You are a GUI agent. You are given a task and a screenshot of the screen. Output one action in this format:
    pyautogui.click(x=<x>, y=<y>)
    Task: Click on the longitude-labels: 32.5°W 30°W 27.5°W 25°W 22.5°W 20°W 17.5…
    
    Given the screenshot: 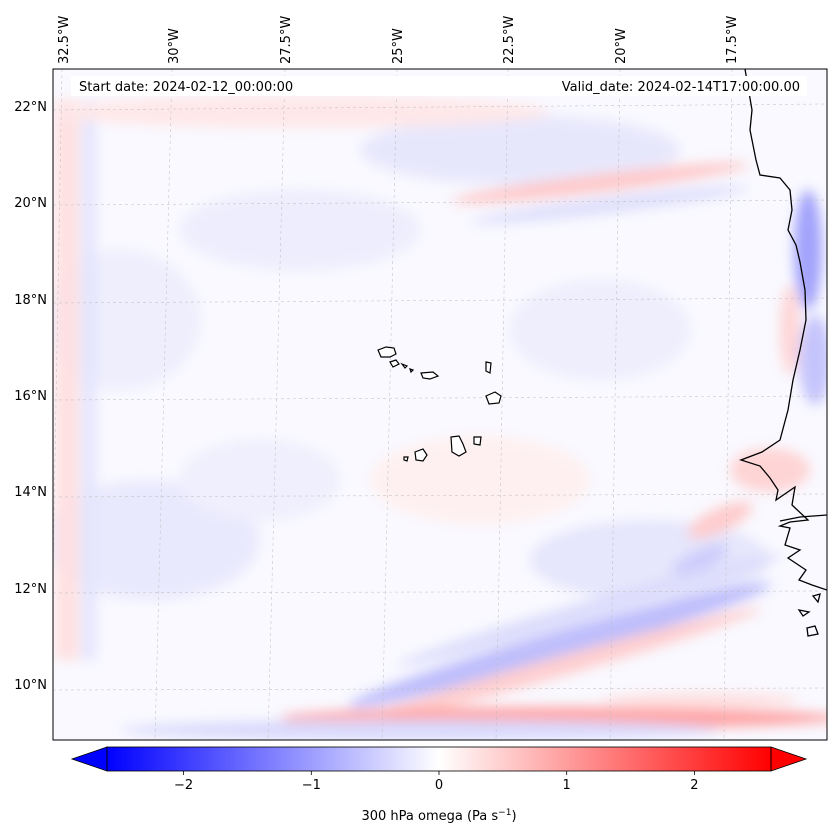 What is the action you would take?
    pyautogui.click(x=398, y=40)
    